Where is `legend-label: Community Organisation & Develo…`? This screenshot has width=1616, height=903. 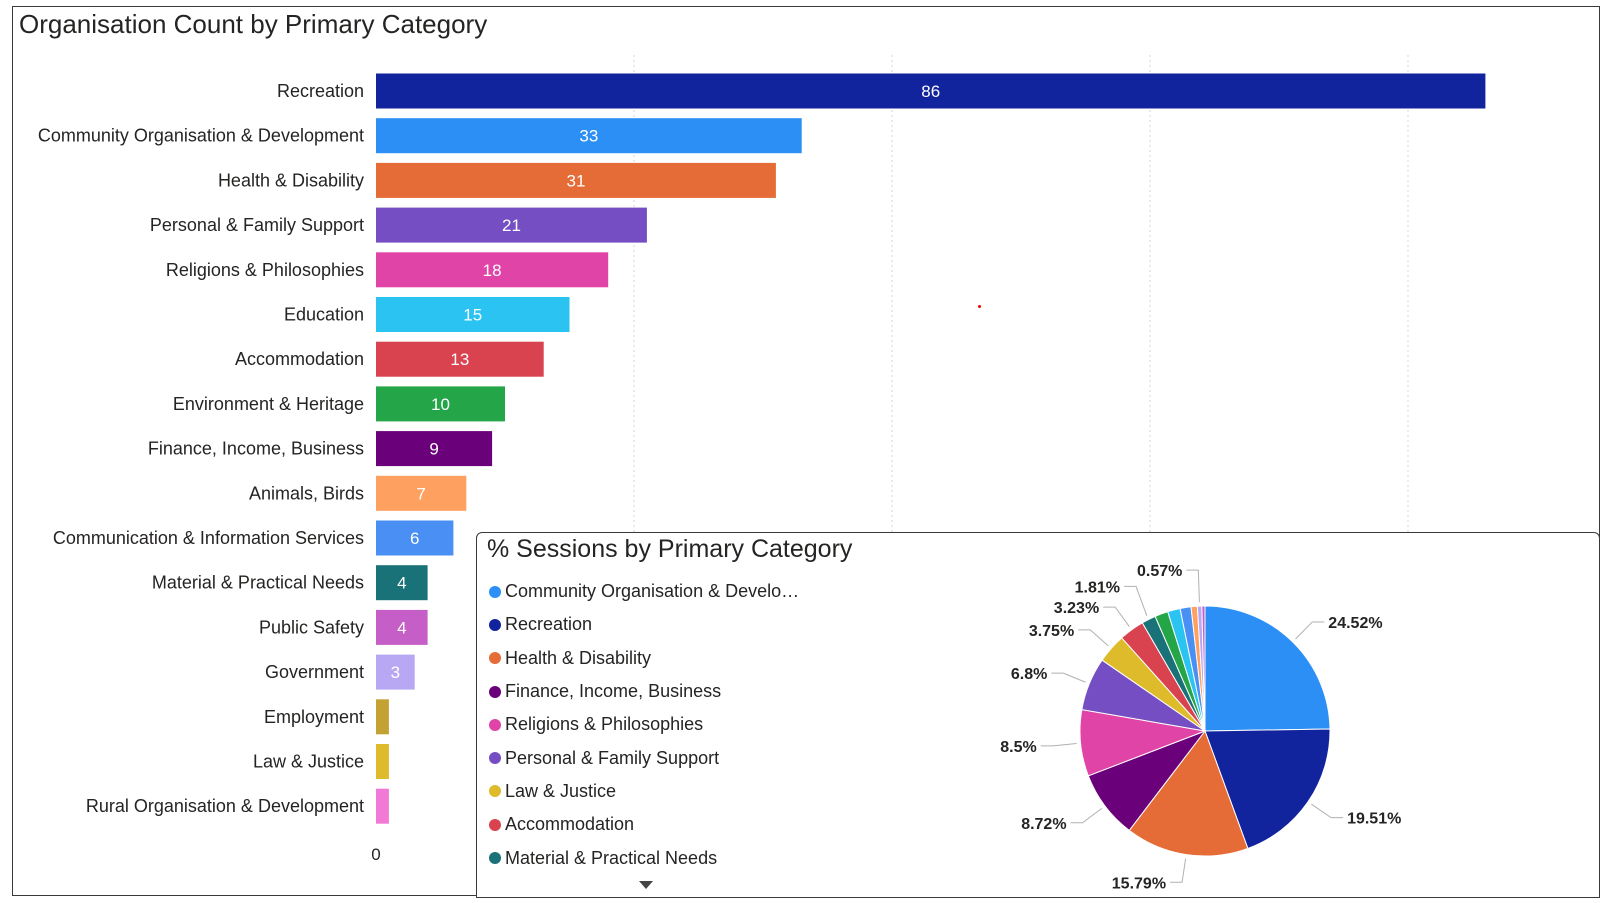
legend-label: Community Organisation & Develo… is located at coordinates (652, 591).